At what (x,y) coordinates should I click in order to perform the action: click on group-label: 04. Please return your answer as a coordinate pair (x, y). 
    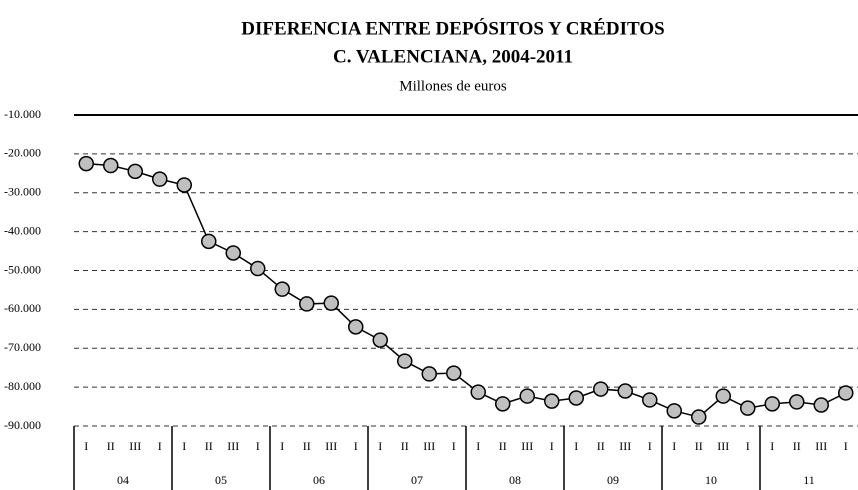
    Looking at the image, I should click on (123, 480).